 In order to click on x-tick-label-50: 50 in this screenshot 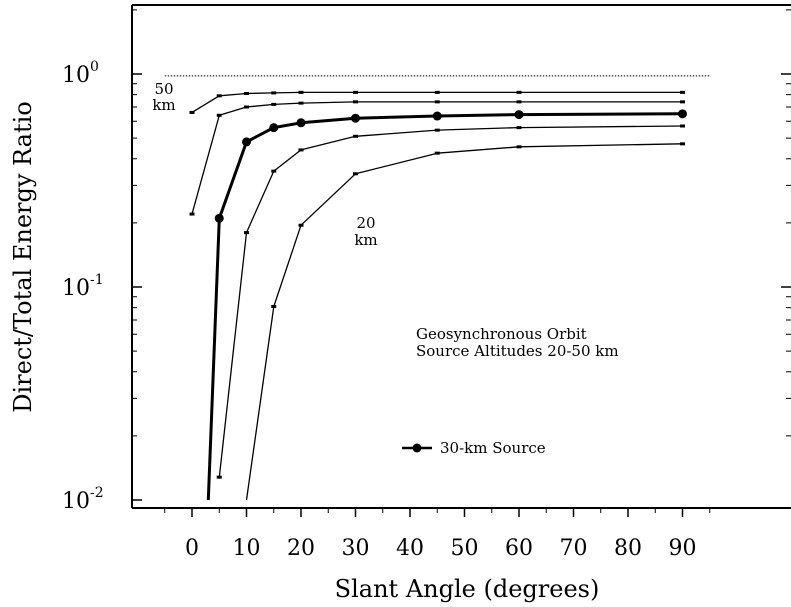, I will do `click(465, 548)`.